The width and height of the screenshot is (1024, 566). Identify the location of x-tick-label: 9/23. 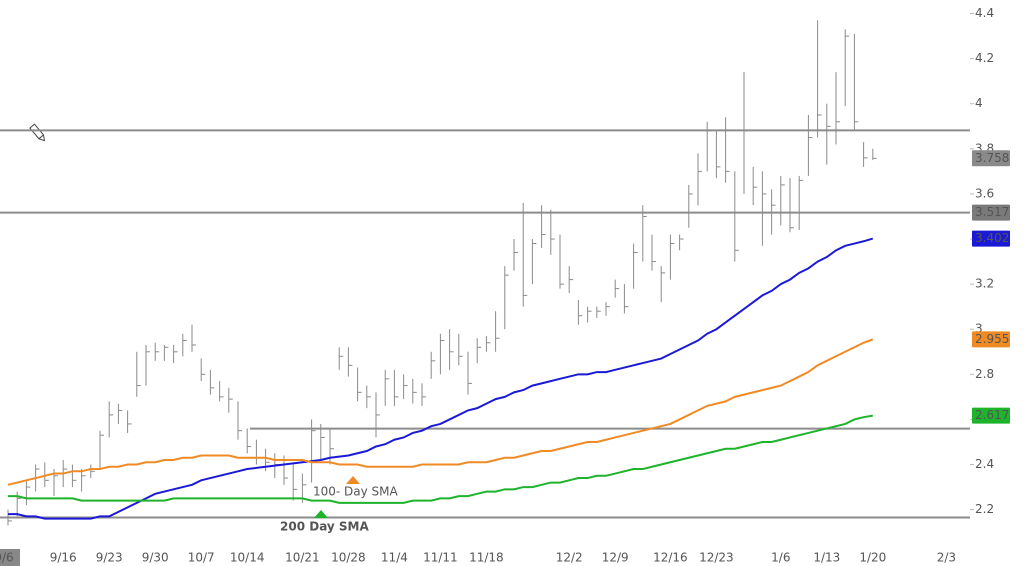
(109, 558).